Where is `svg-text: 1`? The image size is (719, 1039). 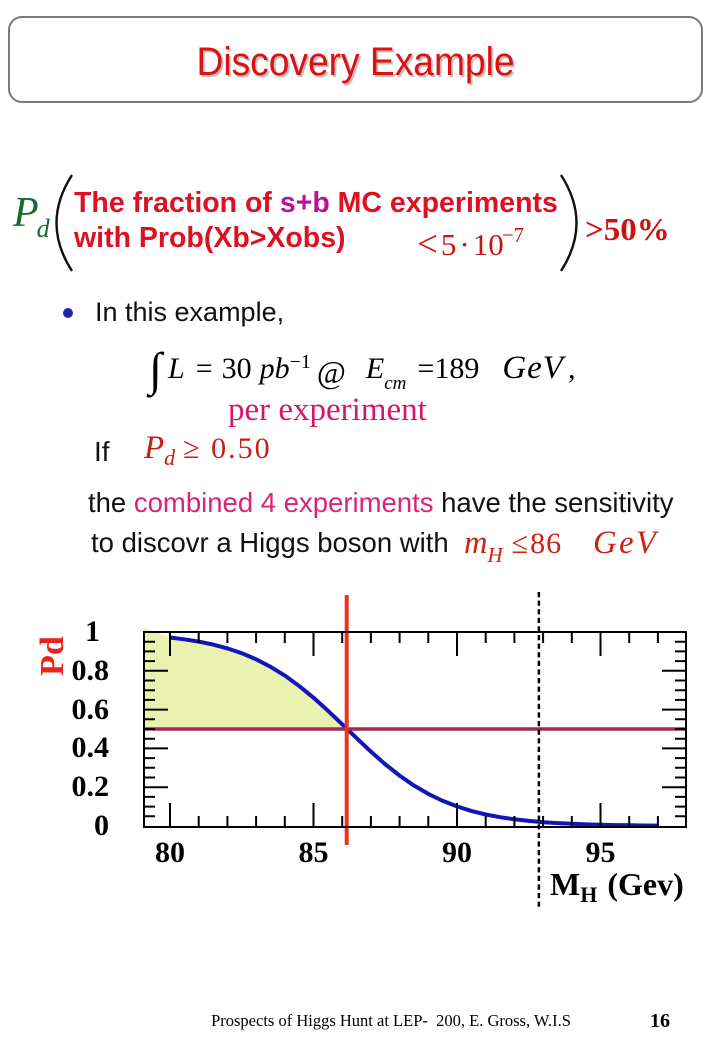
svg-text: 1 is located at coordinates (92, 631).